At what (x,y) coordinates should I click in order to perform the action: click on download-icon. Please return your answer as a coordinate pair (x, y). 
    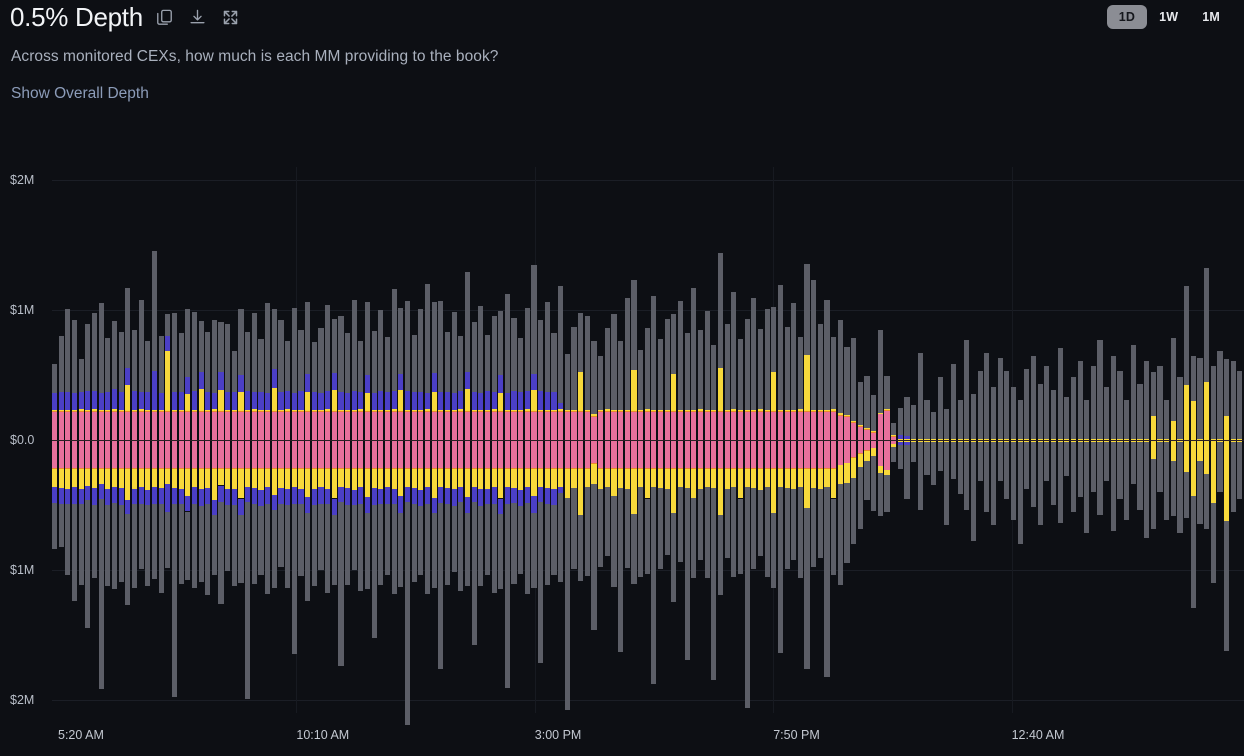
    Looking at the image, I should click on (198, 18).